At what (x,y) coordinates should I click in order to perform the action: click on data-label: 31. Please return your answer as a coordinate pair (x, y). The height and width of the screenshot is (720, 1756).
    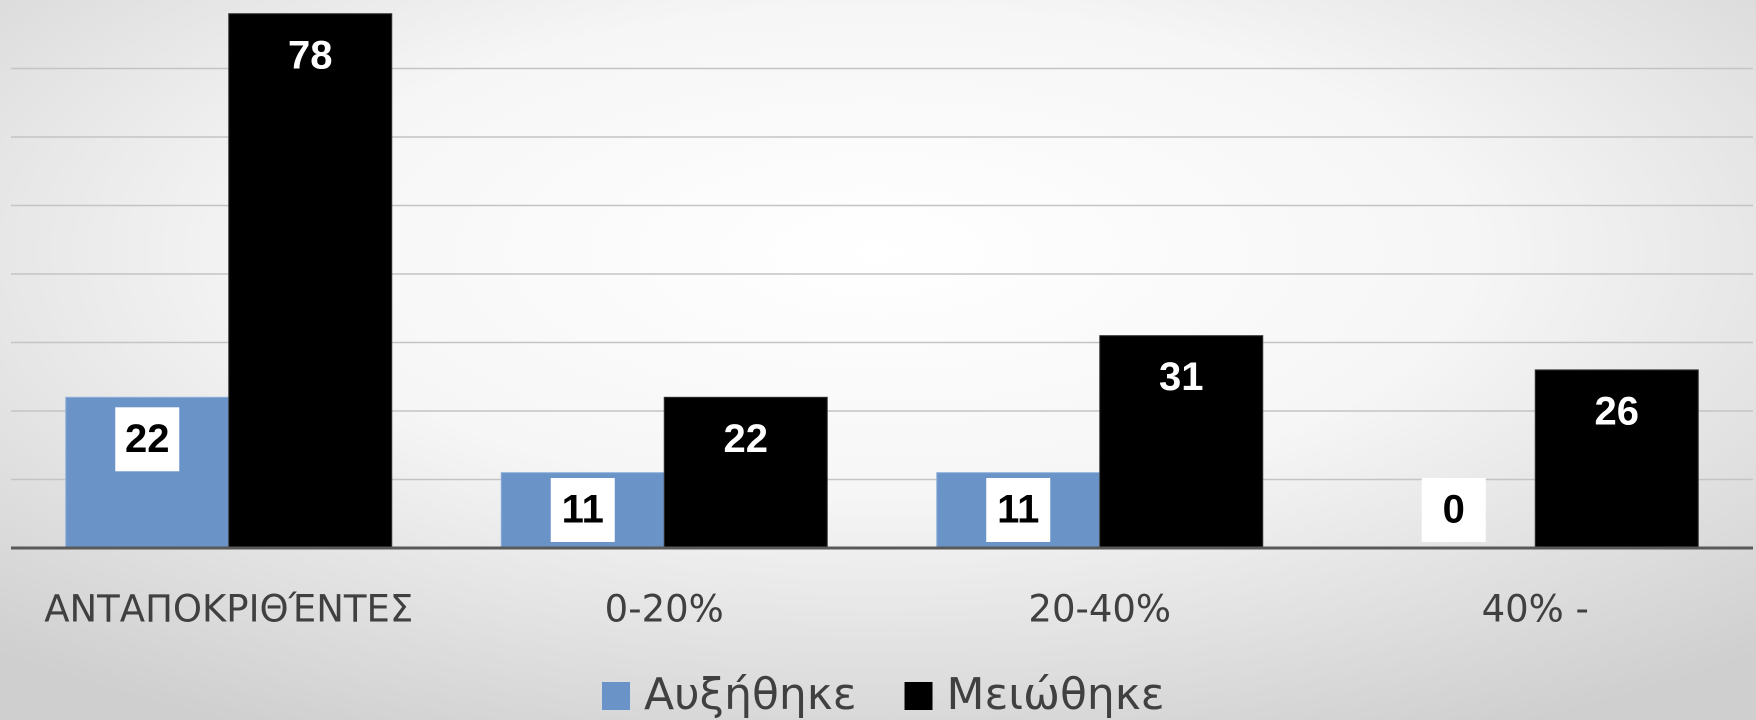
    Looking at the image, I should click on (1181, 377).